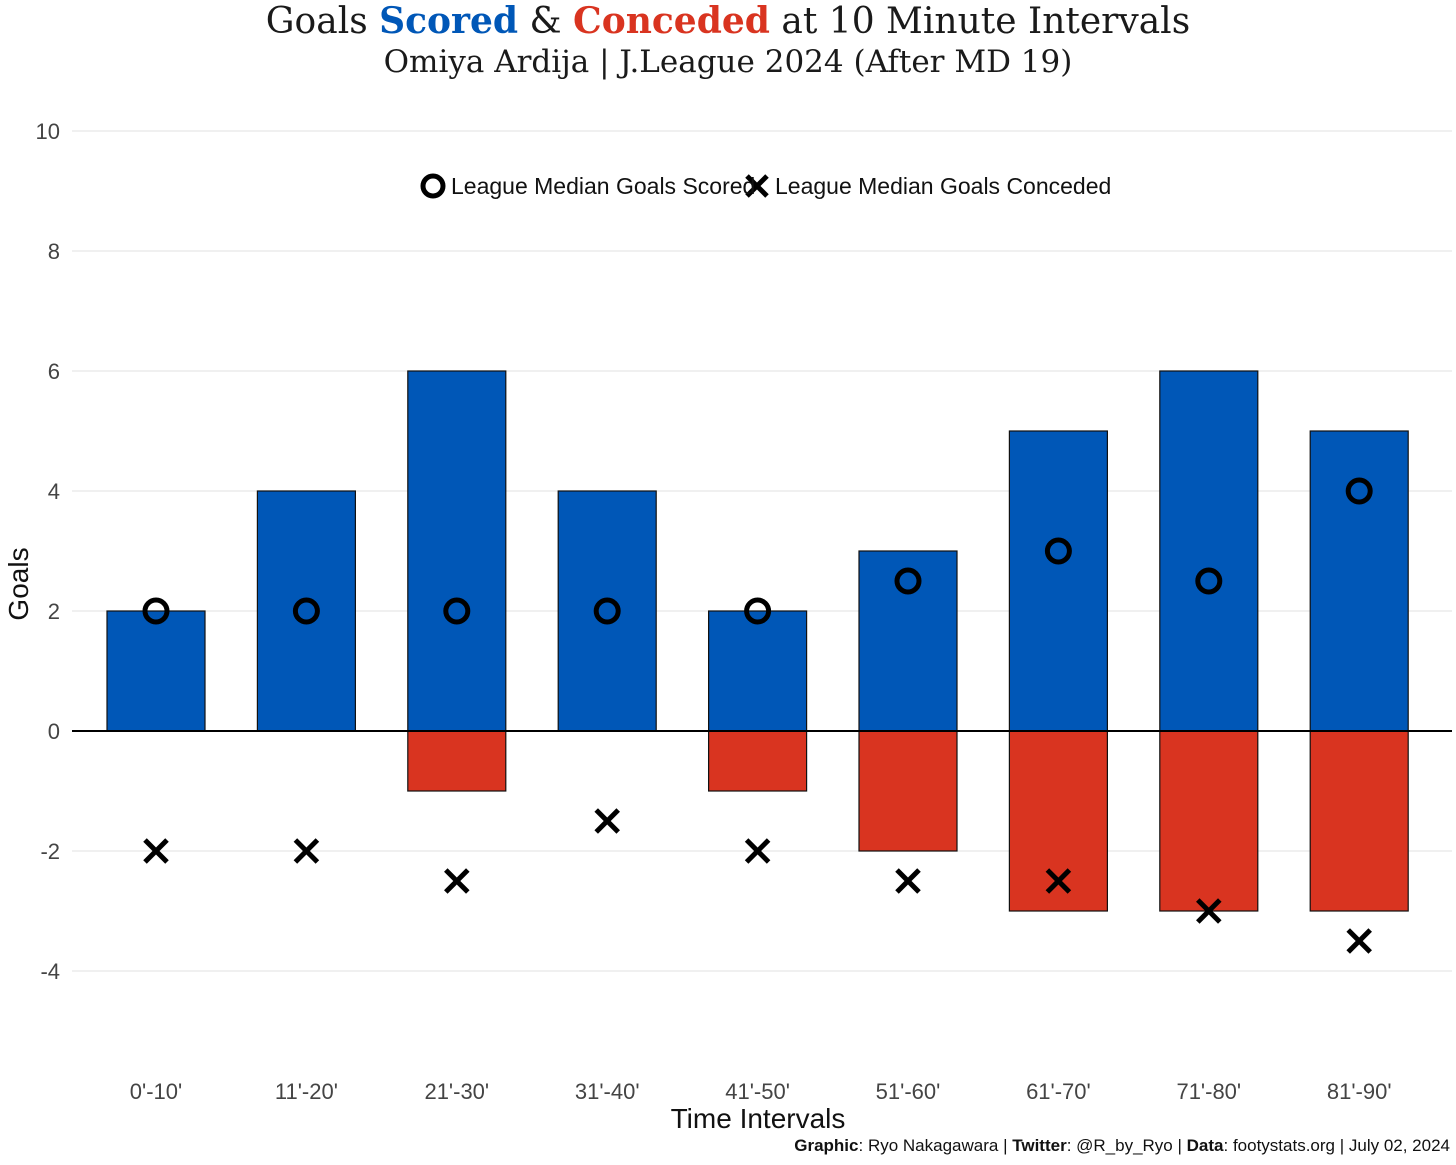 The image size is (1456, 1165). I want to click on y-axis-title: Goals, so click(18, 583).